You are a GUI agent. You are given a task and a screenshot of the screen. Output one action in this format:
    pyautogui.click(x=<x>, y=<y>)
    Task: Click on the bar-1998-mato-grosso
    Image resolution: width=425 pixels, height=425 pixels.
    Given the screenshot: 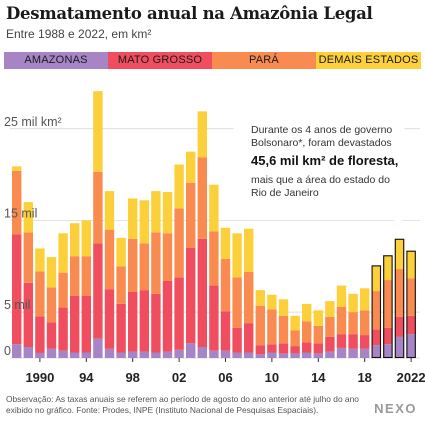 What is the action you would take?
    pyautogui.click(x=133, y=321)
    